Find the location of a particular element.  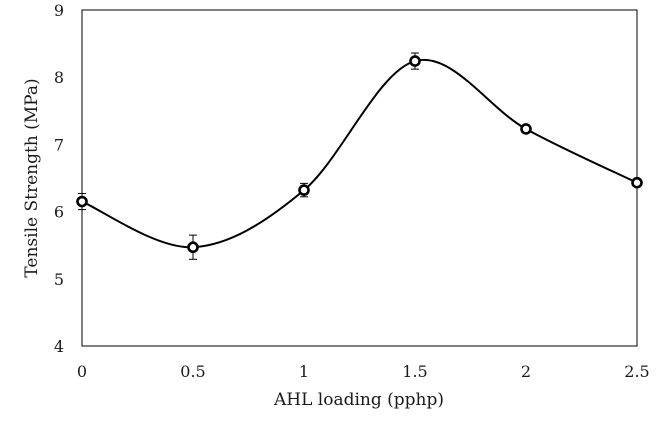

y-axis-ticks: 4 5 6 7 8 9 is located at coordinates (59, 178).